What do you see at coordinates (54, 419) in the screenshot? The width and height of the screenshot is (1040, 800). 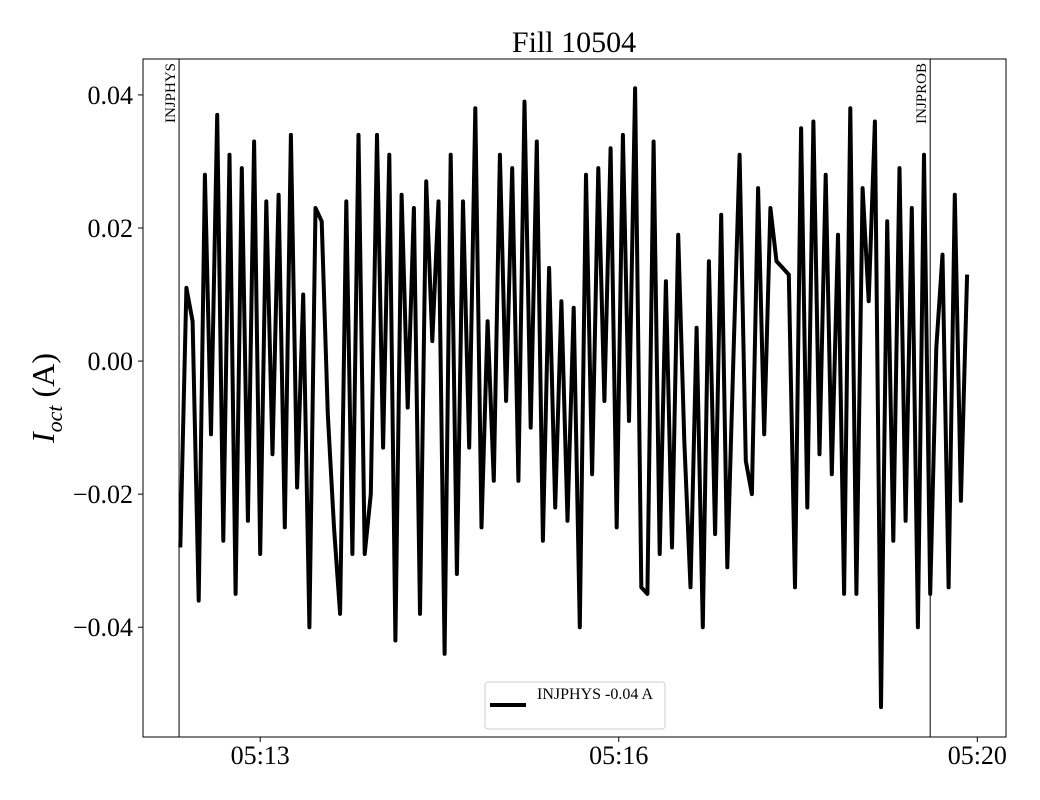 I see `y-label-sub: oct` at bounding box center [54, 419].